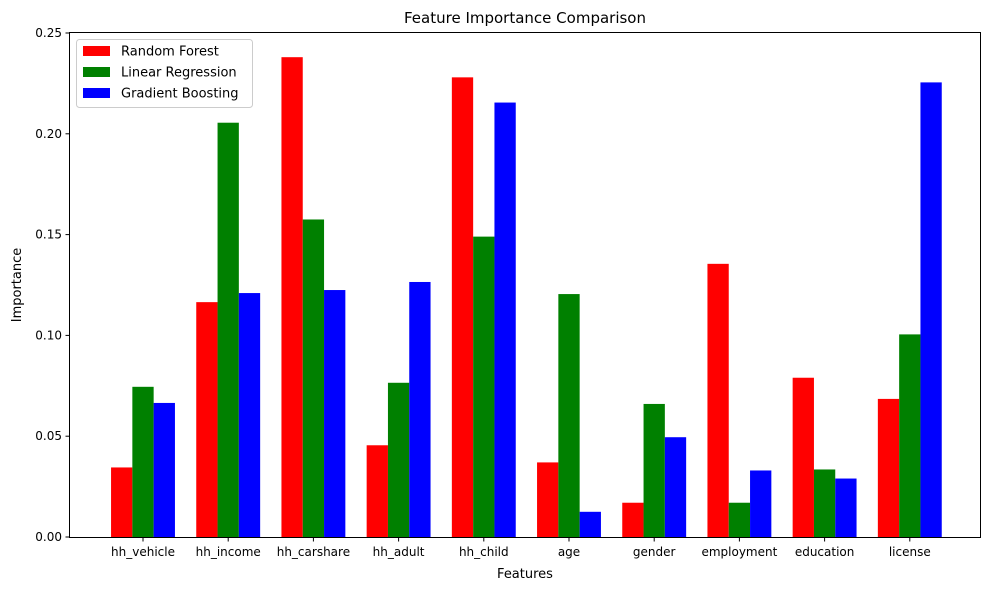 The width and height of the screenshot is (989, 590). Describe the element at coordinates (484, 386) in the screenshot. I see `bar-linear-regression-hh-child` at that location.